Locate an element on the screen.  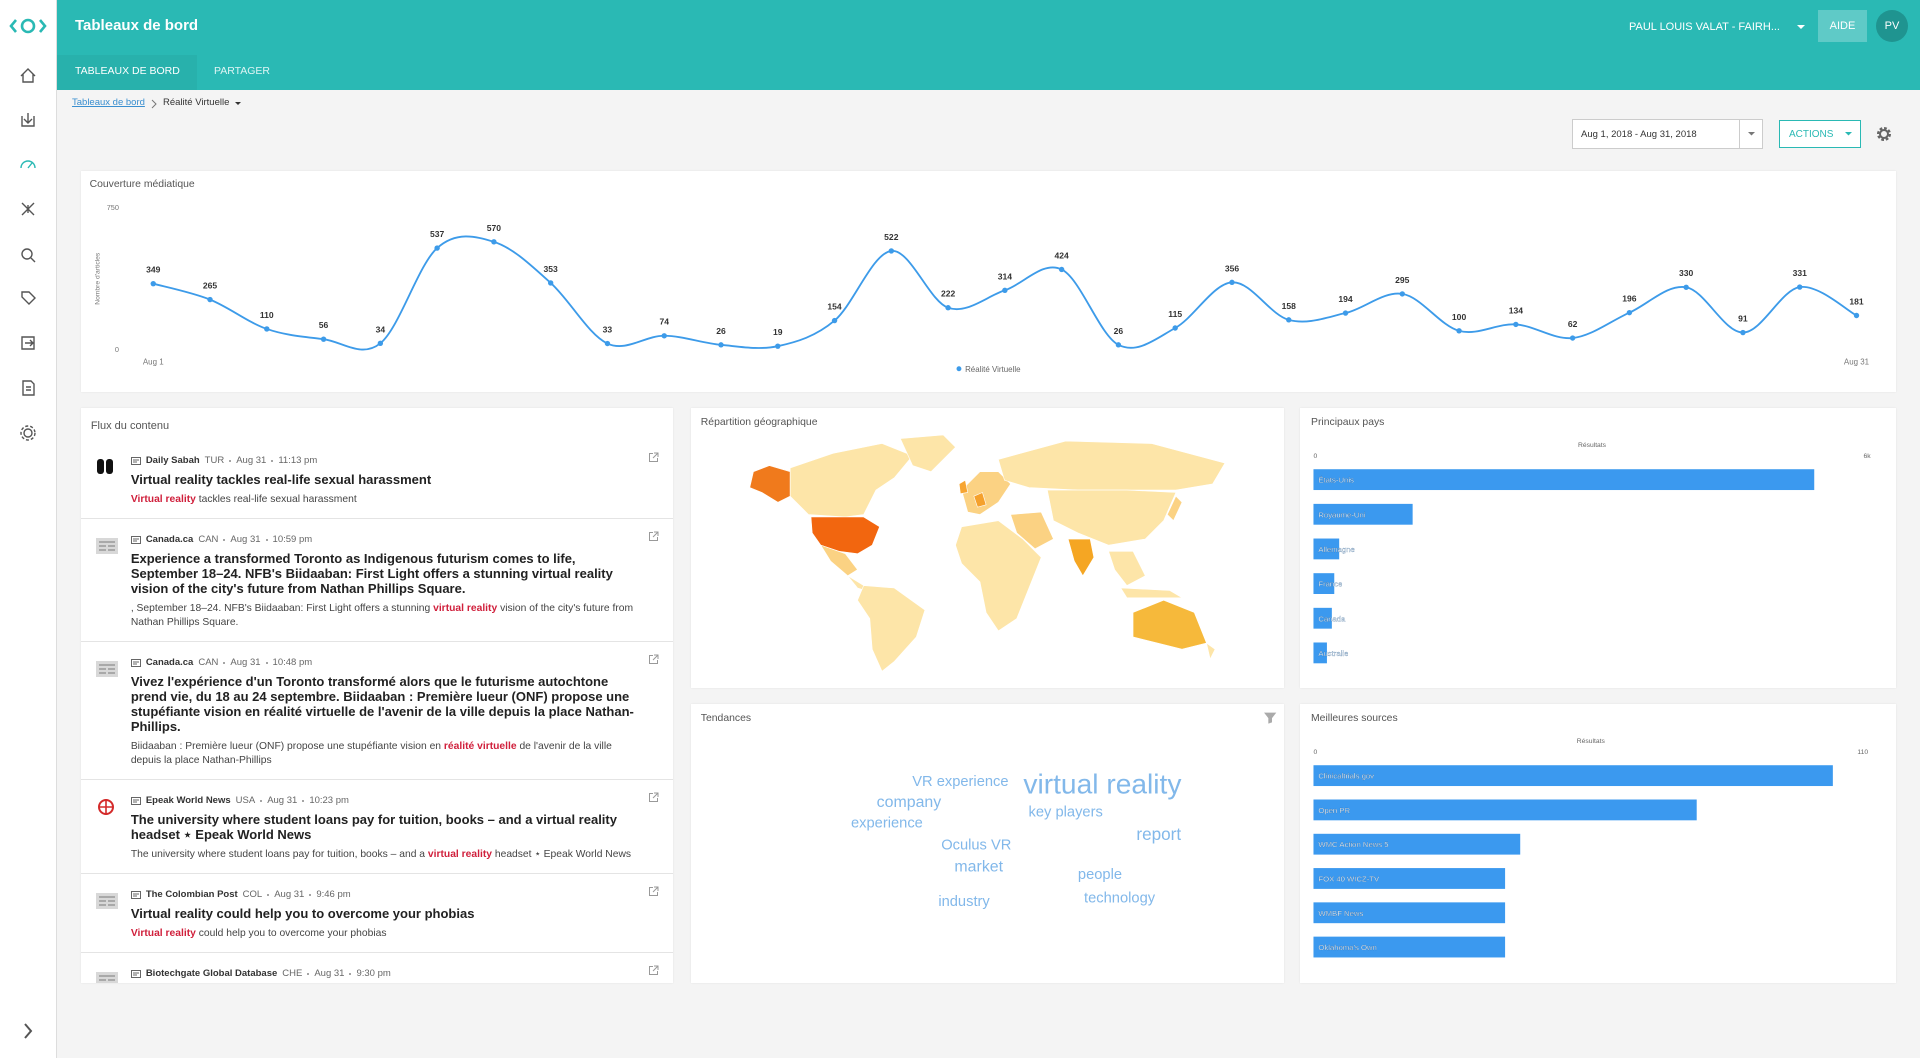
trend-word: industry is located at coordinates (964, 902).